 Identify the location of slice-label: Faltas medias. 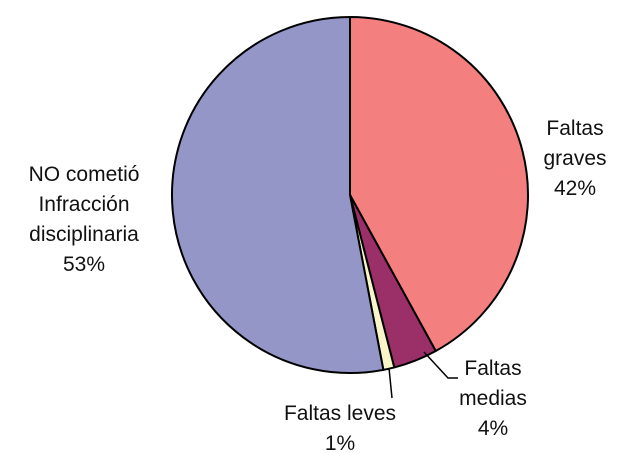
(493, 383).